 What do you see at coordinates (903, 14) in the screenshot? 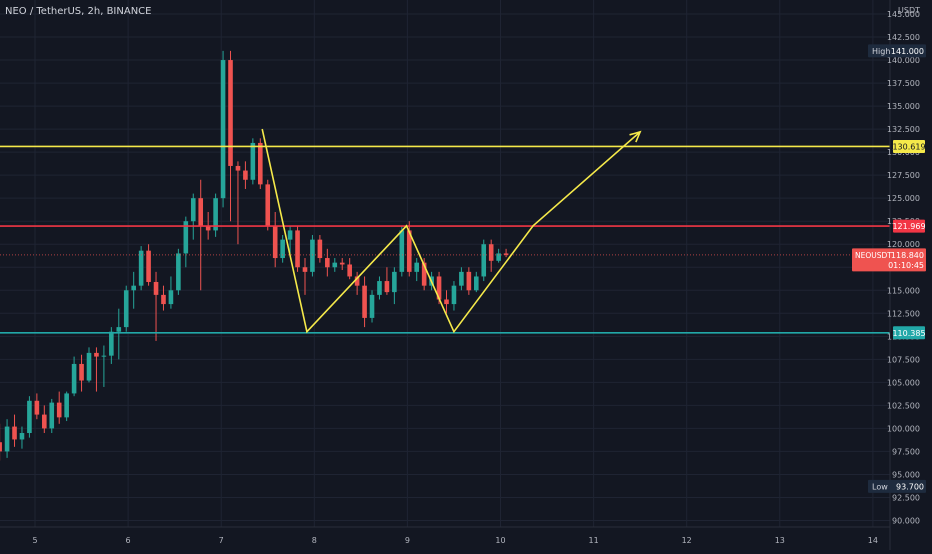
I see `y-tick-label: 145.000` at bounding box center [903, 14].